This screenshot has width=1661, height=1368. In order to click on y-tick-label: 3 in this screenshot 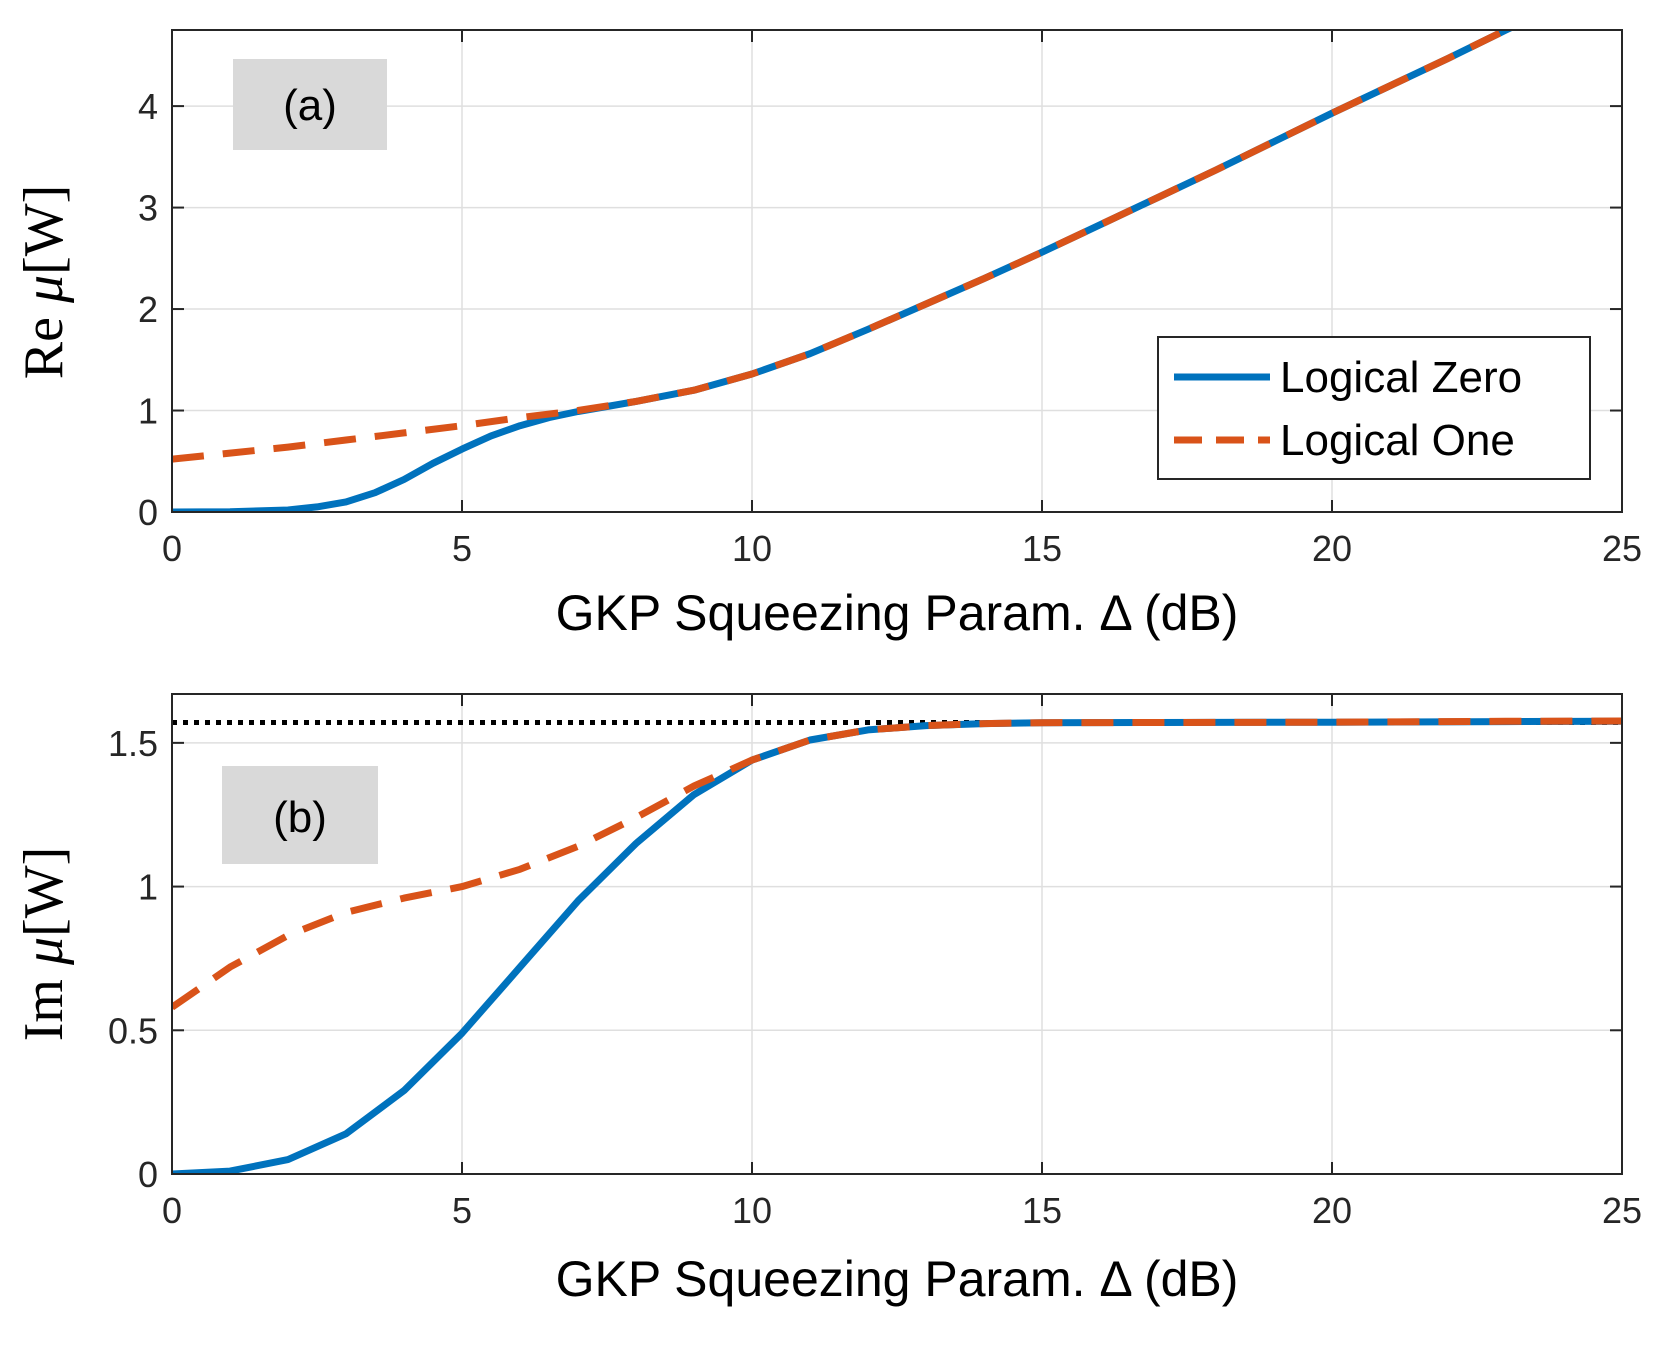, I will do `click(148, 208)`.